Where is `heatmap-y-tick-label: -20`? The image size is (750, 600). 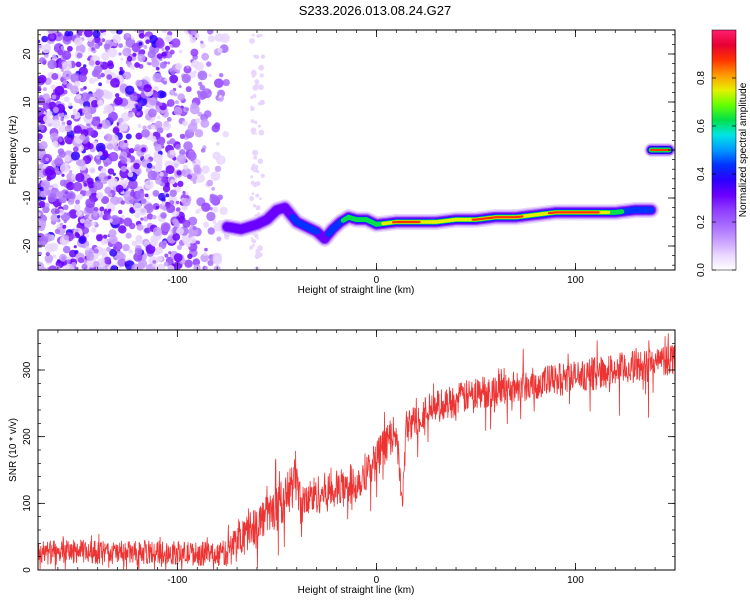 heatmap-y-tick-label: -20 is located at coordinates (27, 245).